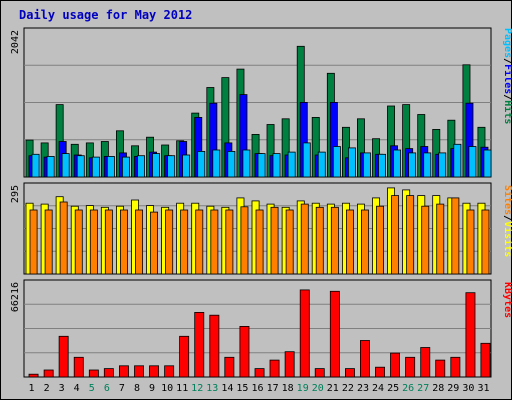 This screenshot has height=400, width=512. What do you see at coordinates (212, 388) in the screenshot?
I see `x-tick-label-13: 13` at bounding box center [212, 388].